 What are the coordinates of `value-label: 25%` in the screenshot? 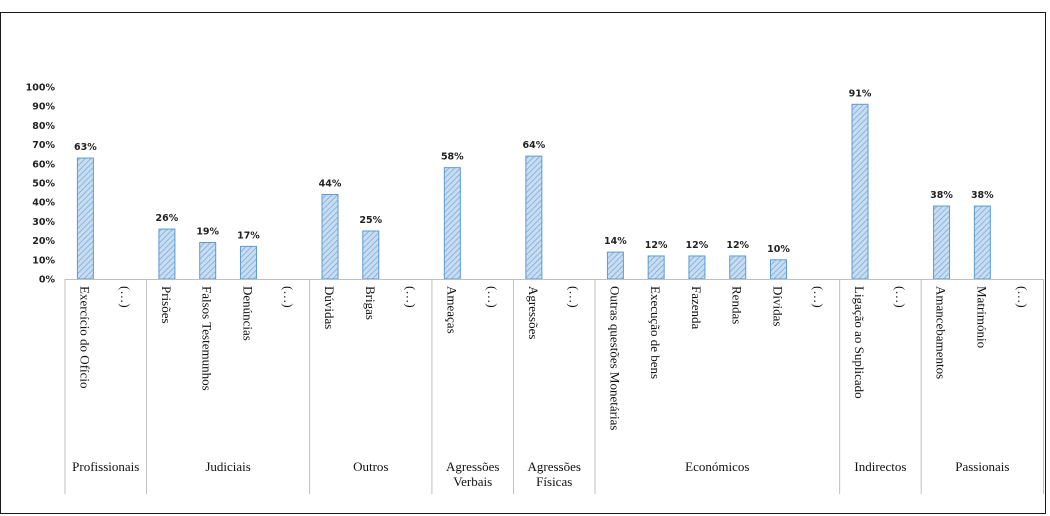 It's located at (370, 220).